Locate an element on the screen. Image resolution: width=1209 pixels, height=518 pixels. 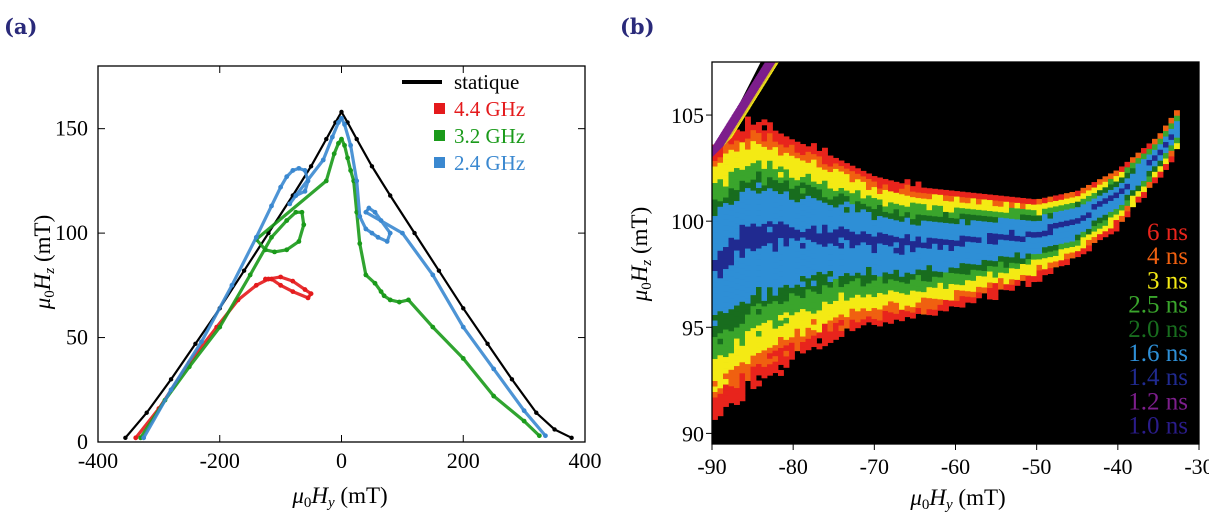
legend-marker-swatch is located at coordinates (439, 108).